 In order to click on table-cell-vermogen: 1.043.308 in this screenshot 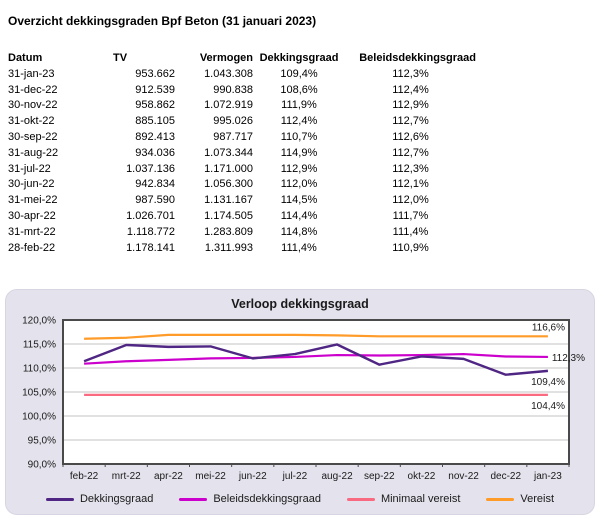, I will do `click(228, 73)`.